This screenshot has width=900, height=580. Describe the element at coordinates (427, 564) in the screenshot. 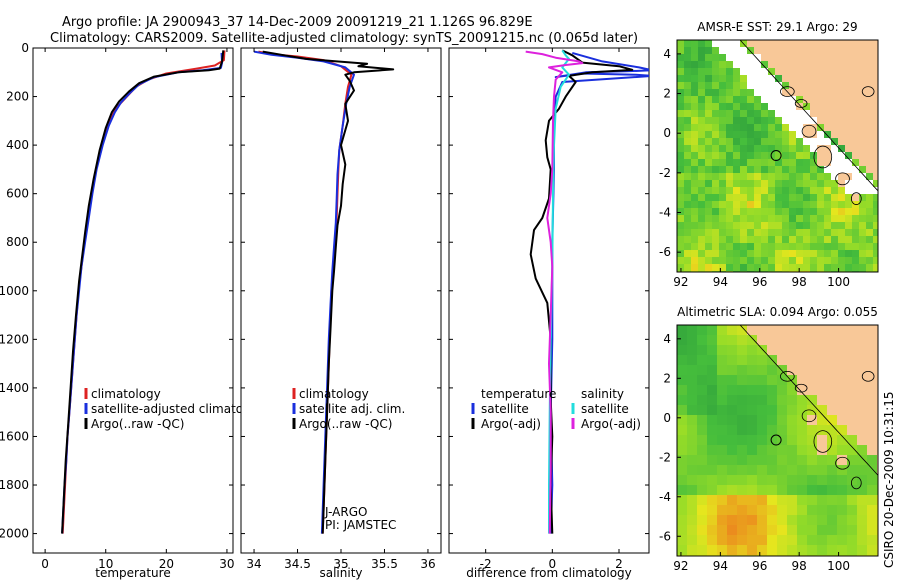

I see `x-tick-label: 36` at that location.